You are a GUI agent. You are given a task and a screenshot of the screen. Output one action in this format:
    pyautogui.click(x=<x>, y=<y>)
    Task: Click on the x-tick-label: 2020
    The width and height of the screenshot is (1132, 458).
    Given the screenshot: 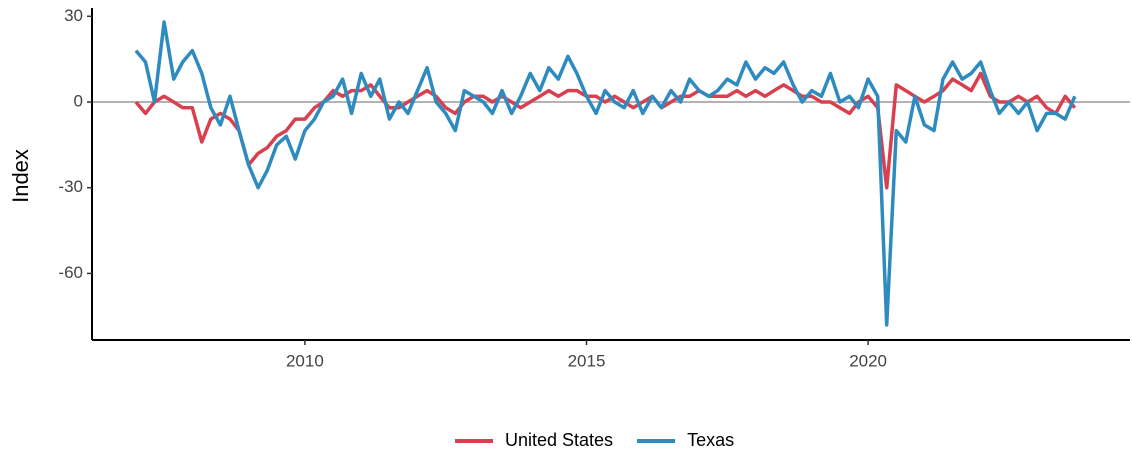 What is the action you would take?
    pyautogui.click(x=868, y=360)
    